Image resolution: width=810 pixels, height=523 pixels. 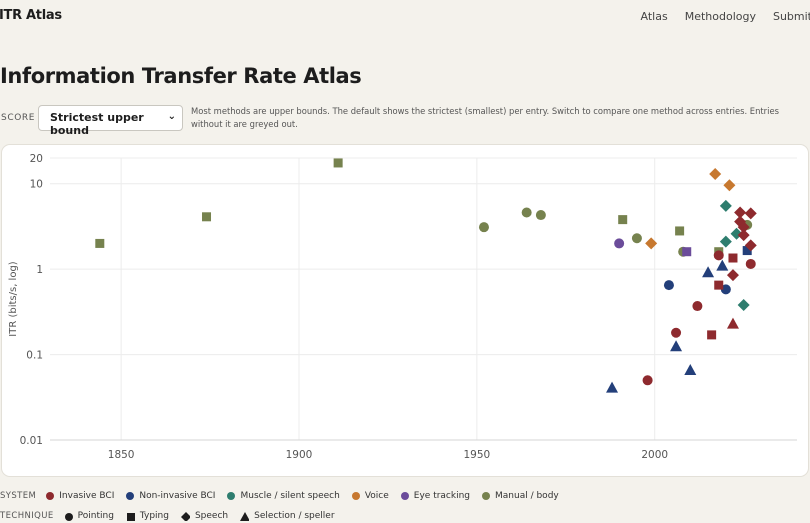 What do you see at coordinates (299, 455) in the screenshot?
I see `x-tick-label: 1900` at bounding box center [299, 455].